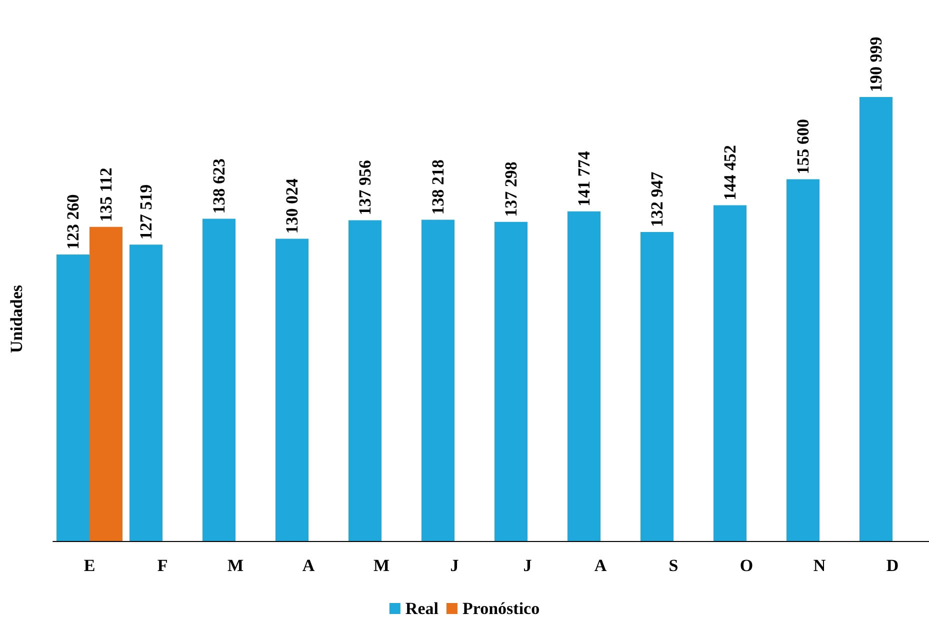  What do you see at coordinates (438, 187) in the screenshot?
I see `data-label: 138 218` at bounding box center [438, 187].